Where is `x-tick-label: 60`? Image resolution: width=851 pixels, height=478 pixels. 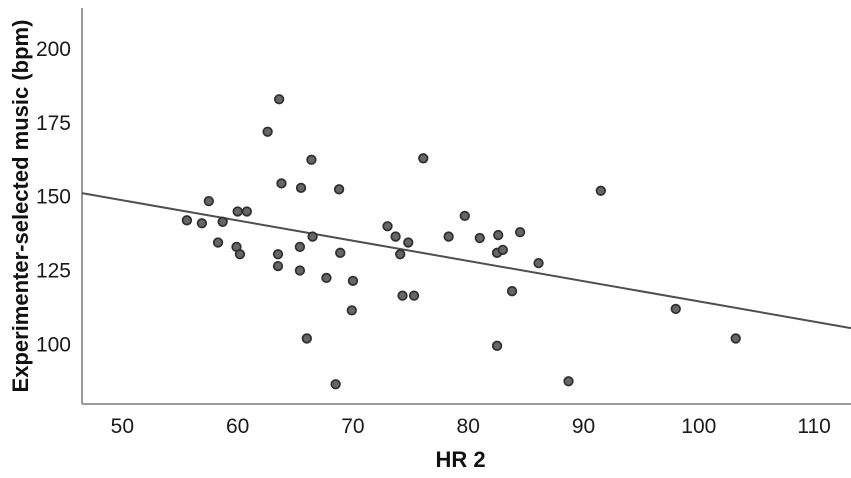
x-tick-label: 60 is located at coordinates (237, 426).